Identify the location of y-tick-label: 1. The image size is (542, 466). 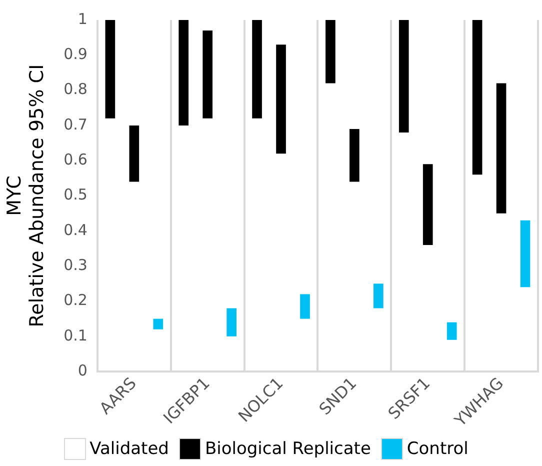
(83, 19).